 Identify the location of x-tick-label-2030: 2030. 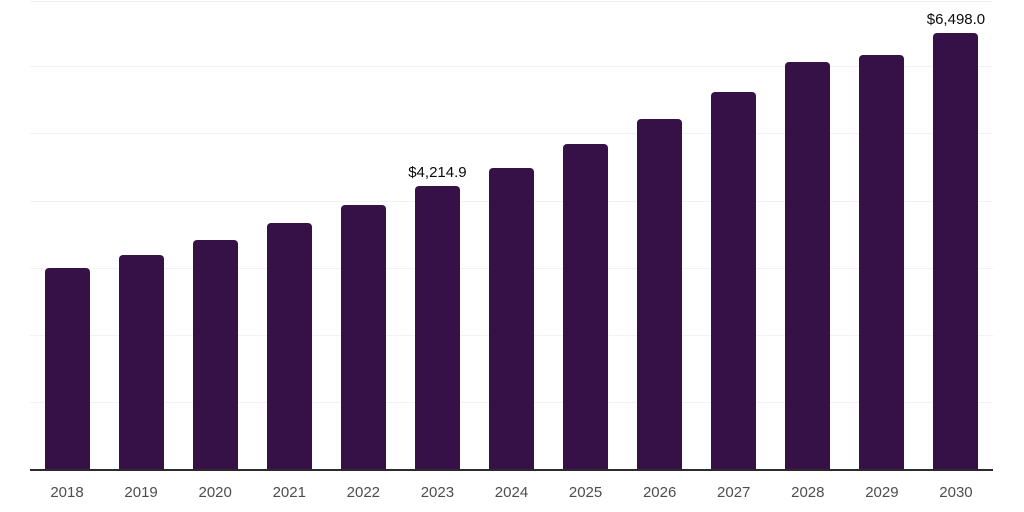
(956, 492).